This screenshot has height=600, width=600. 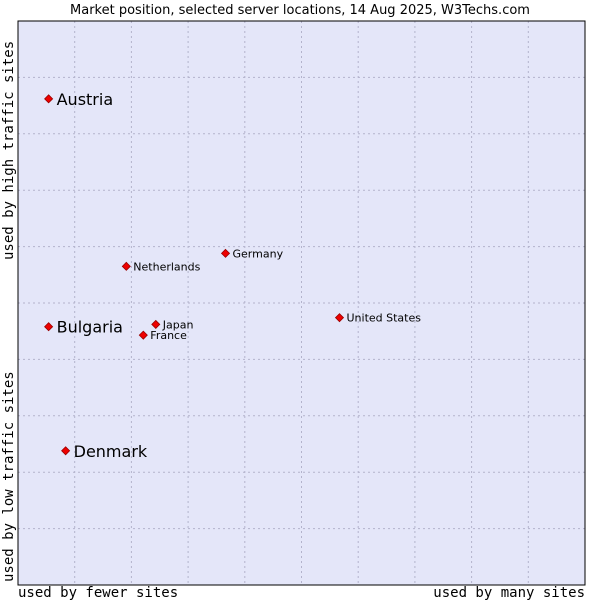 I want to click on y-axis-label-bottom: used by low traffic sites, so click(x=9, y=476).